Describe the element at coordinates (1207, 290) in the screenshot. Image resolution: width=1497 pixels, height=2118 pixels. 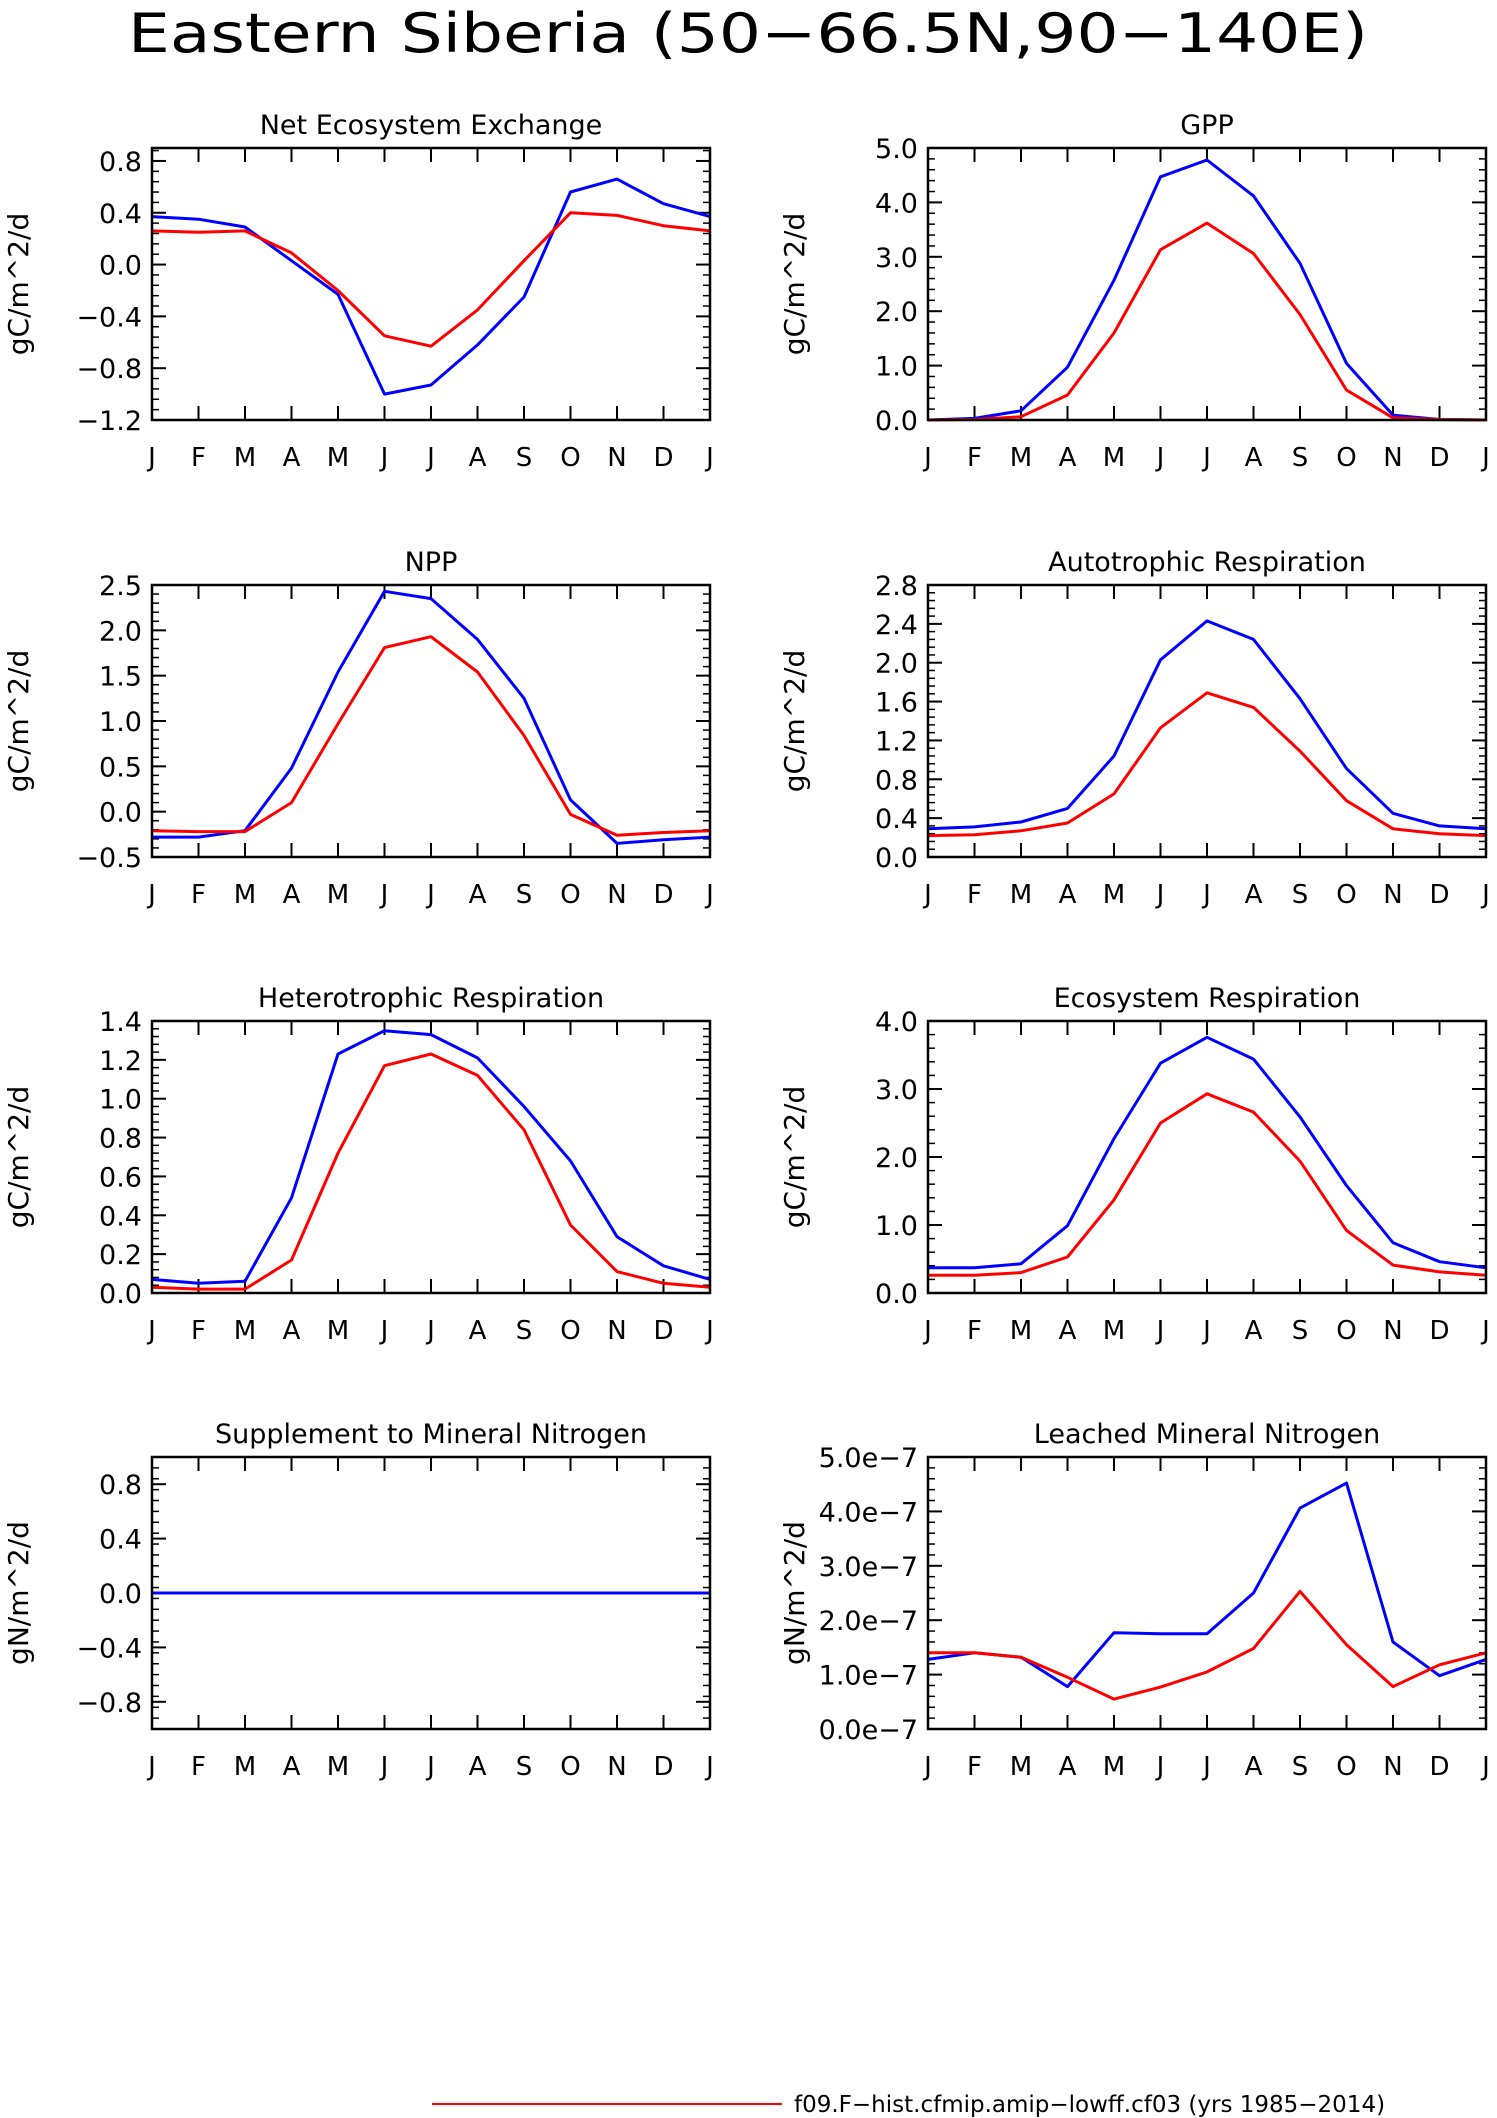
I see `series-line-blue` at that location.